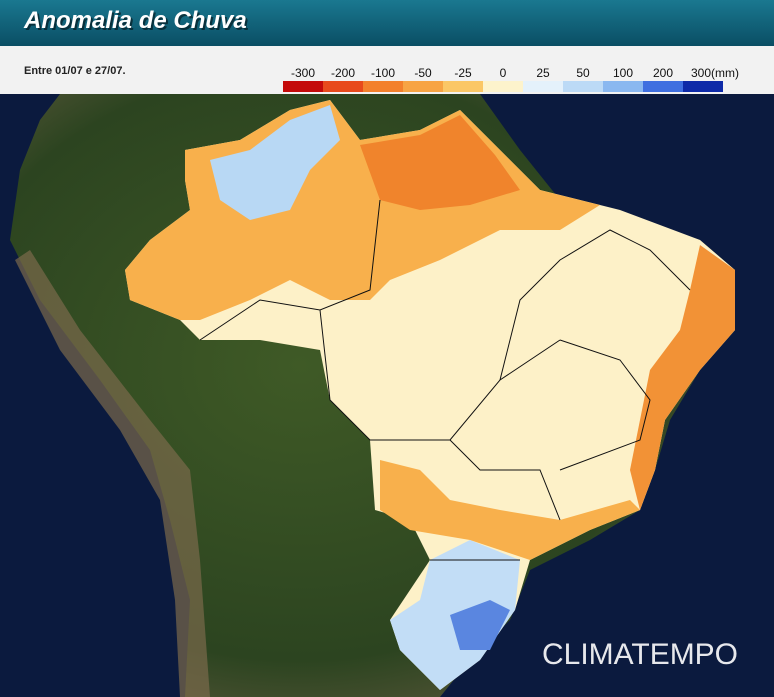 Image resolution: width=774 pixels, height=697 pixels. What do you see at coordinates (440, 162) in the screenshot?
I see `deficit-north-strong` at bounding box center [440, 162].